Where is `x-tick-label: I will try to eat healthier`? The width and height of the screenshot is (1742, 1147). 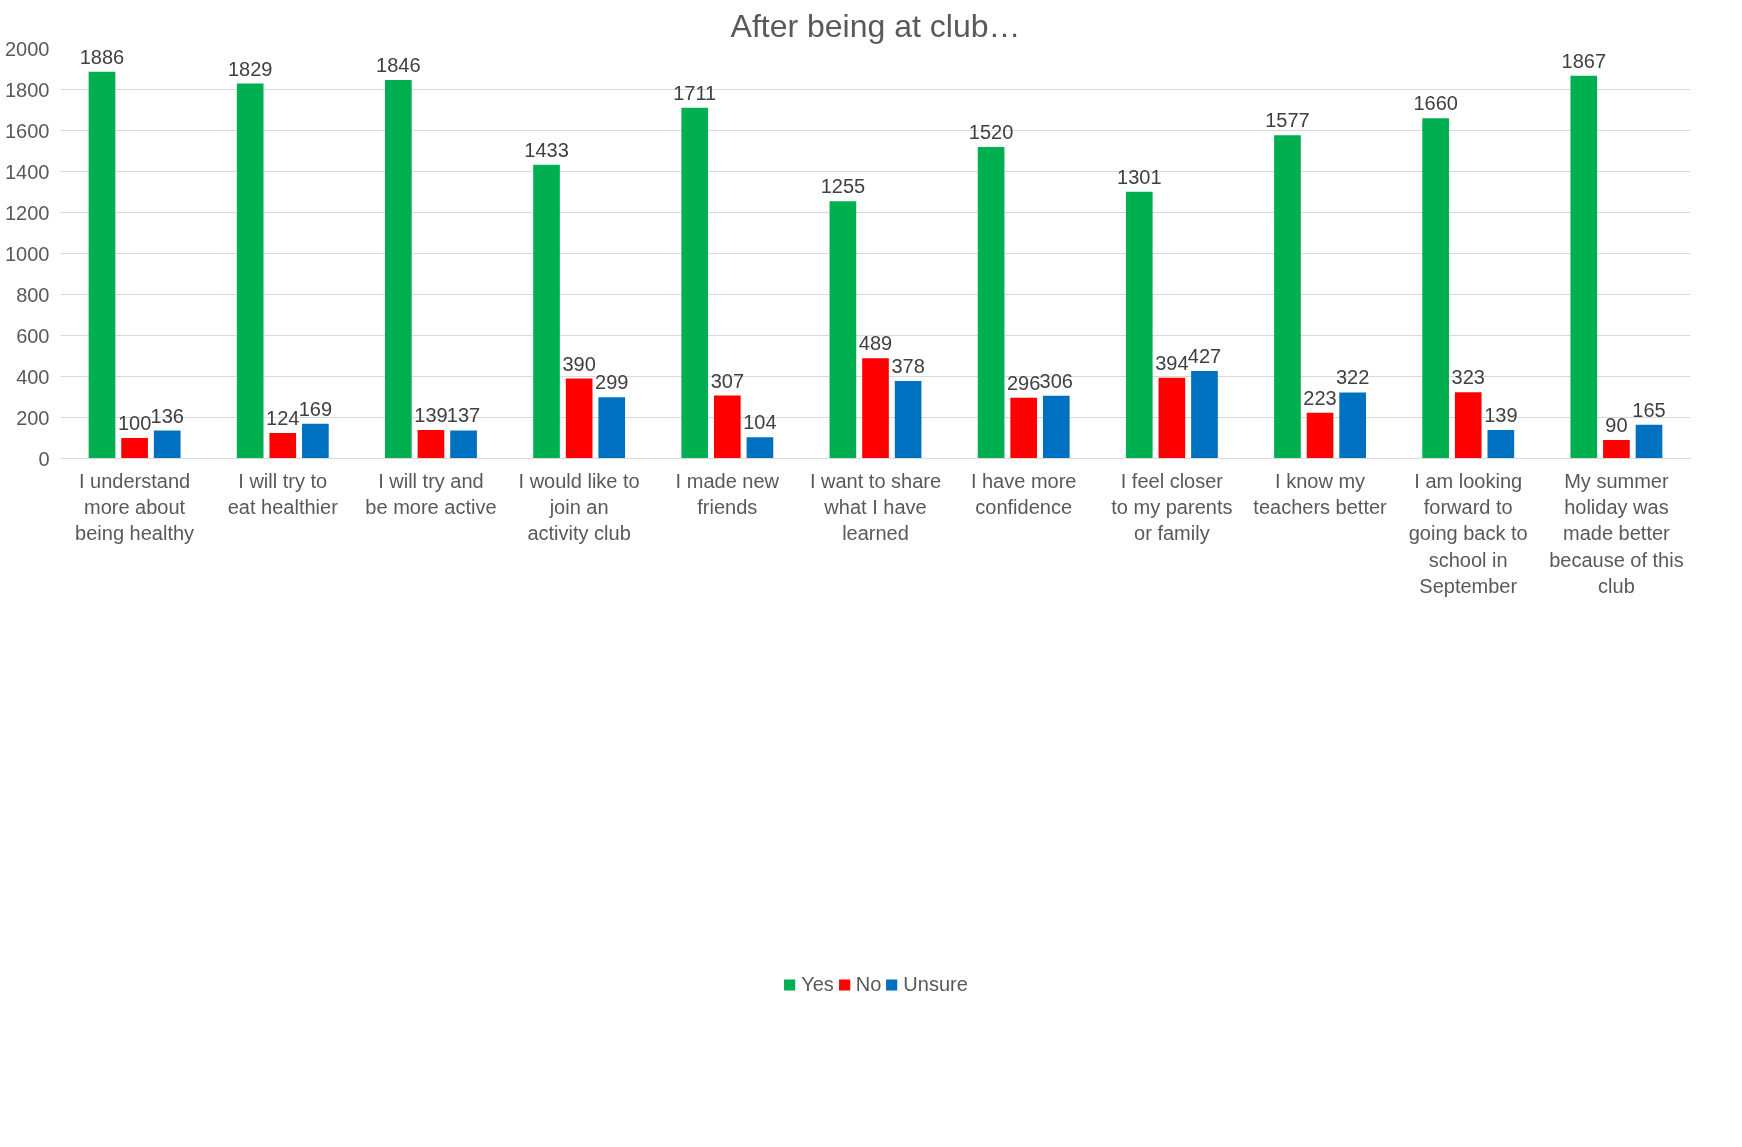 x-tick-label: I will try to eat healthier is located at coordinates (283, 493).